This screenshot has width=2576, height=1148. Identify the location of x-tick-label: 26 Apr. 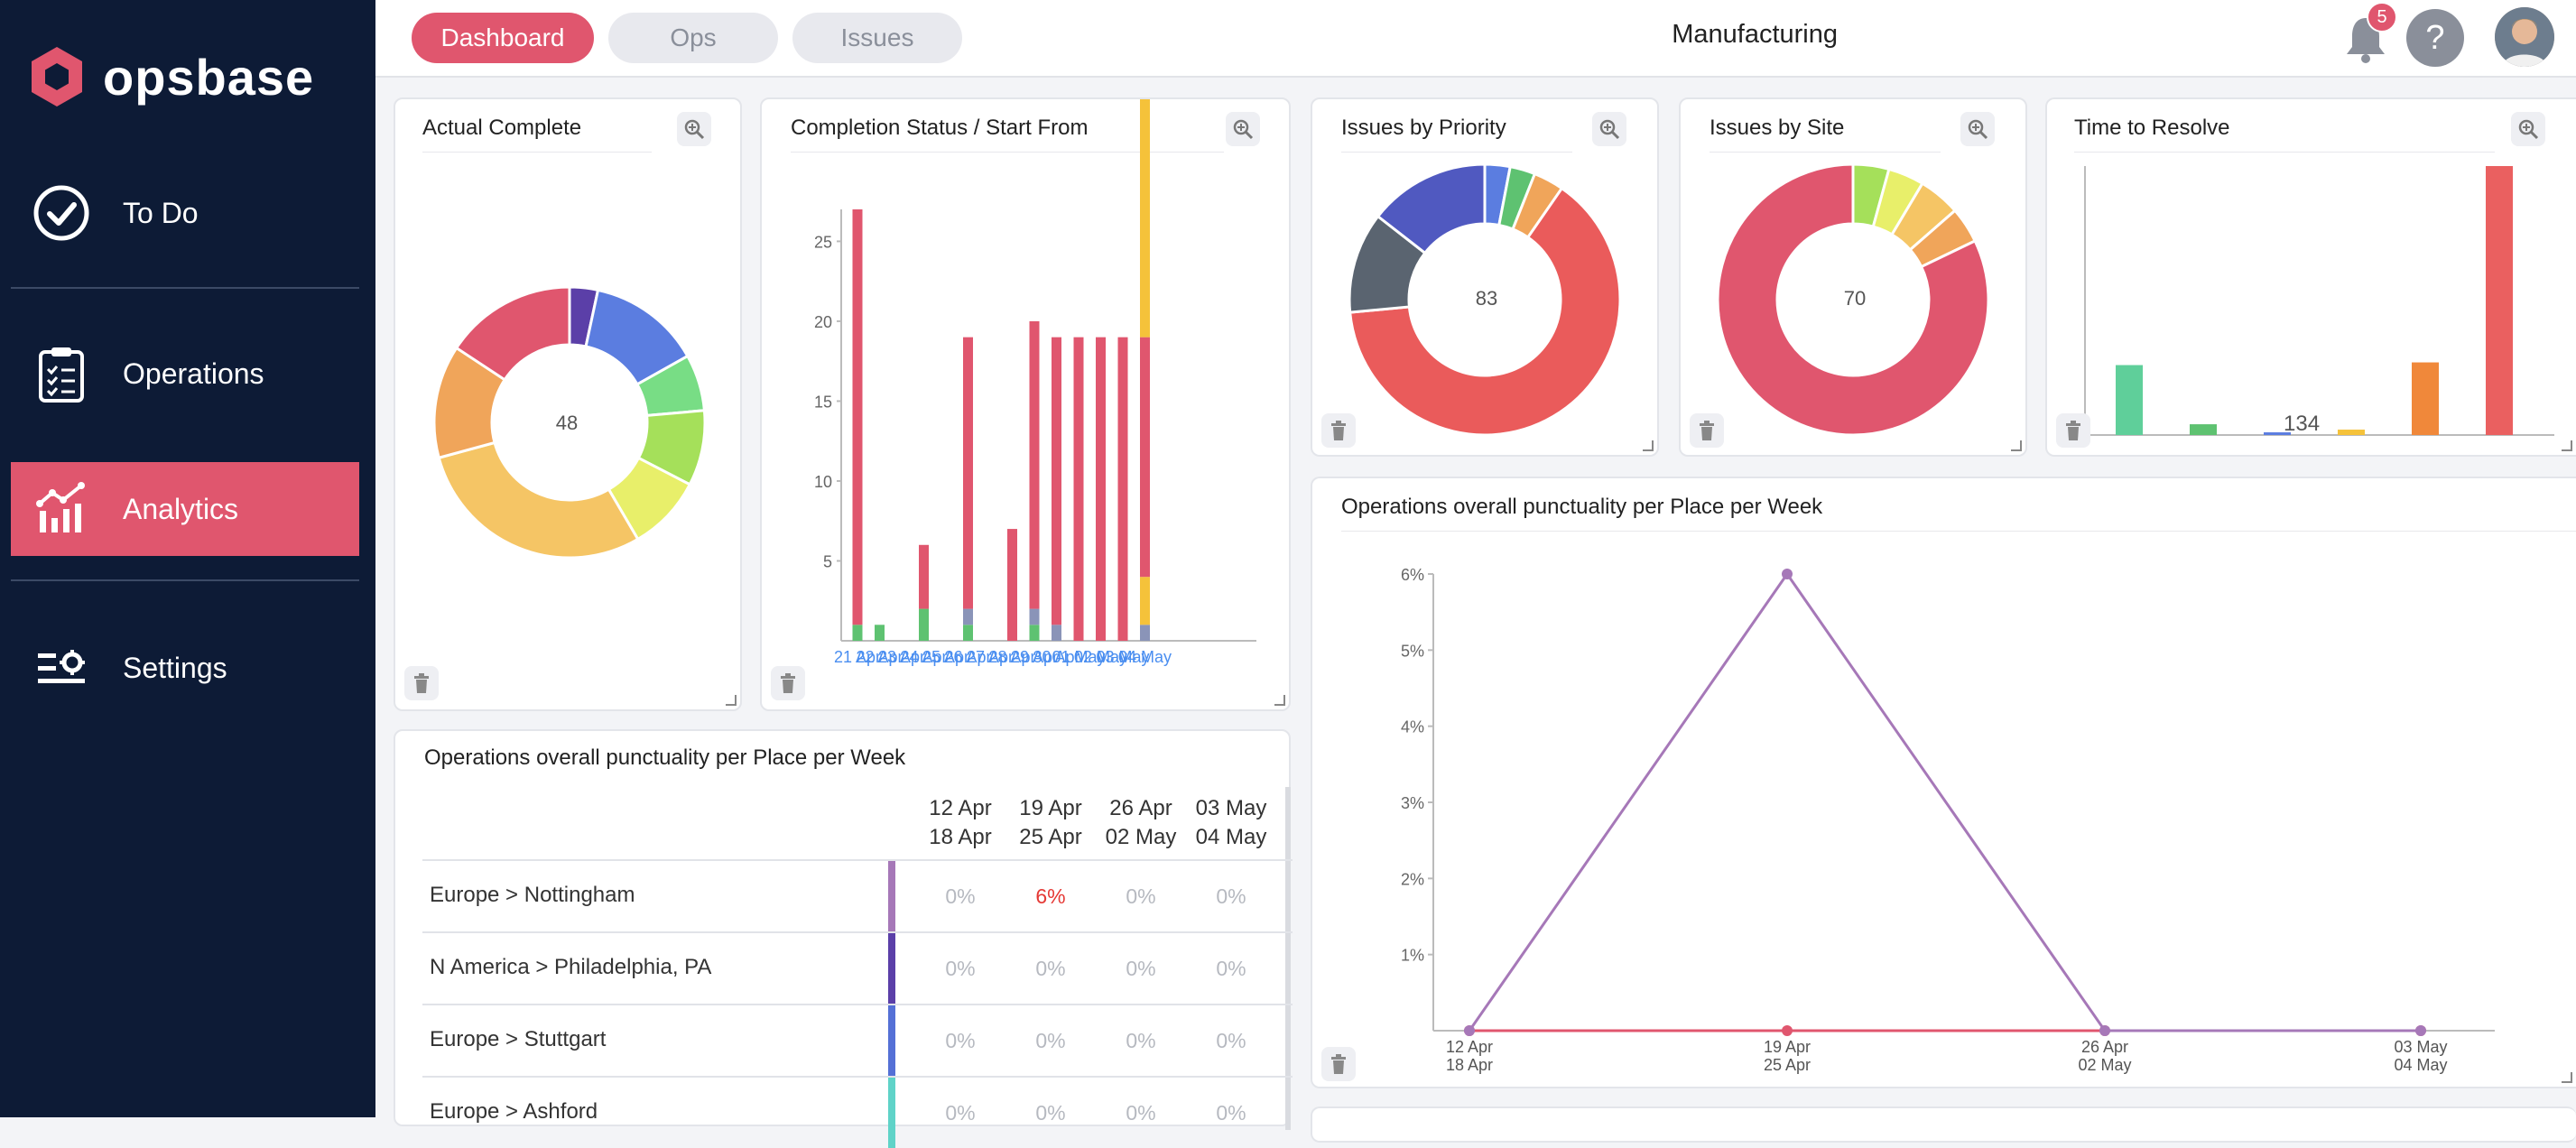
(2104, 1047).